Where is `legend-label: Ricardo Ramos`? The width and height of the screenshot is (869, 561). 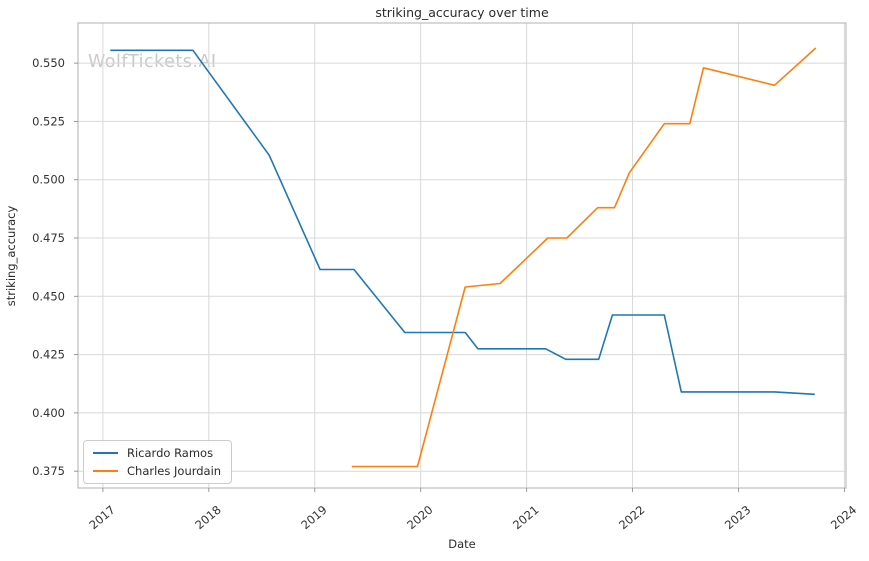 legend-label: Ricardo Ramos is located at coordinates (170, 453).